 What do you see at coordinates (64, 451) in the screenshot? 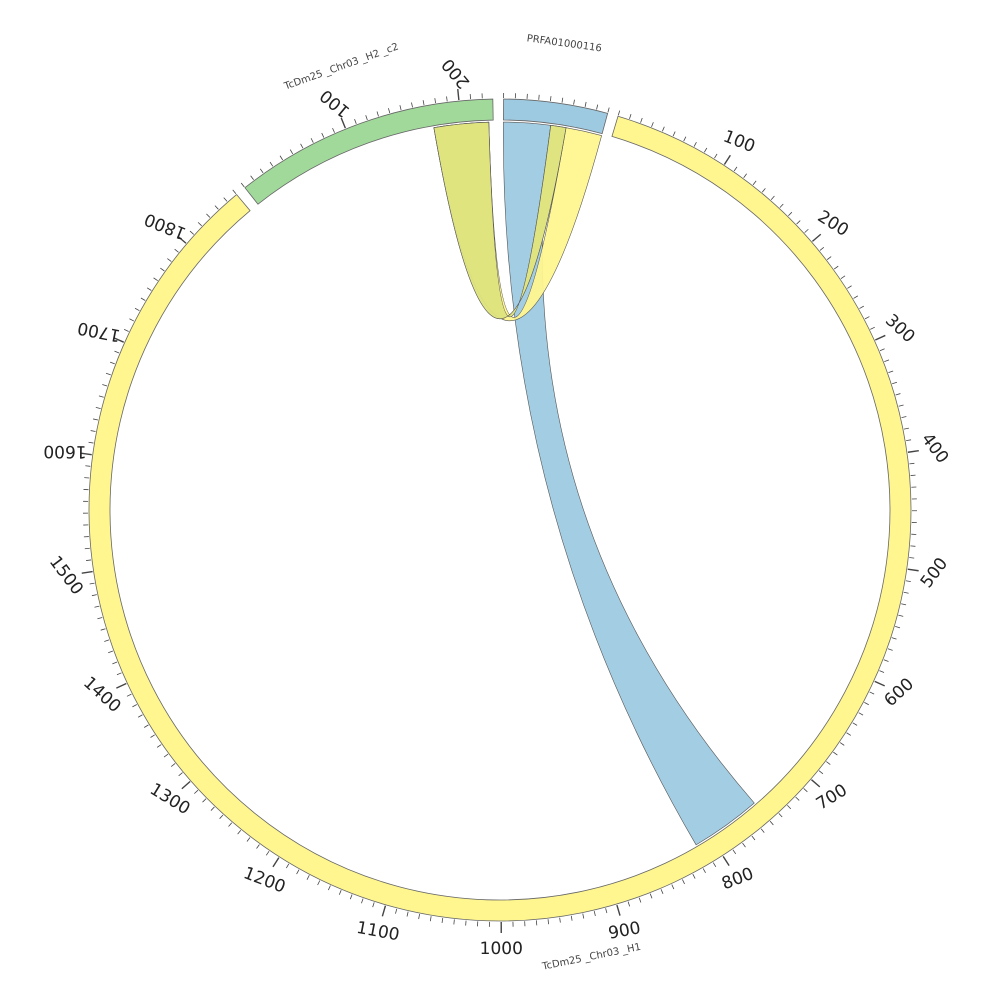
I see `tick-label-tcdm25-chr03-h1-1600: 1600` at bounding box center [64, 451].